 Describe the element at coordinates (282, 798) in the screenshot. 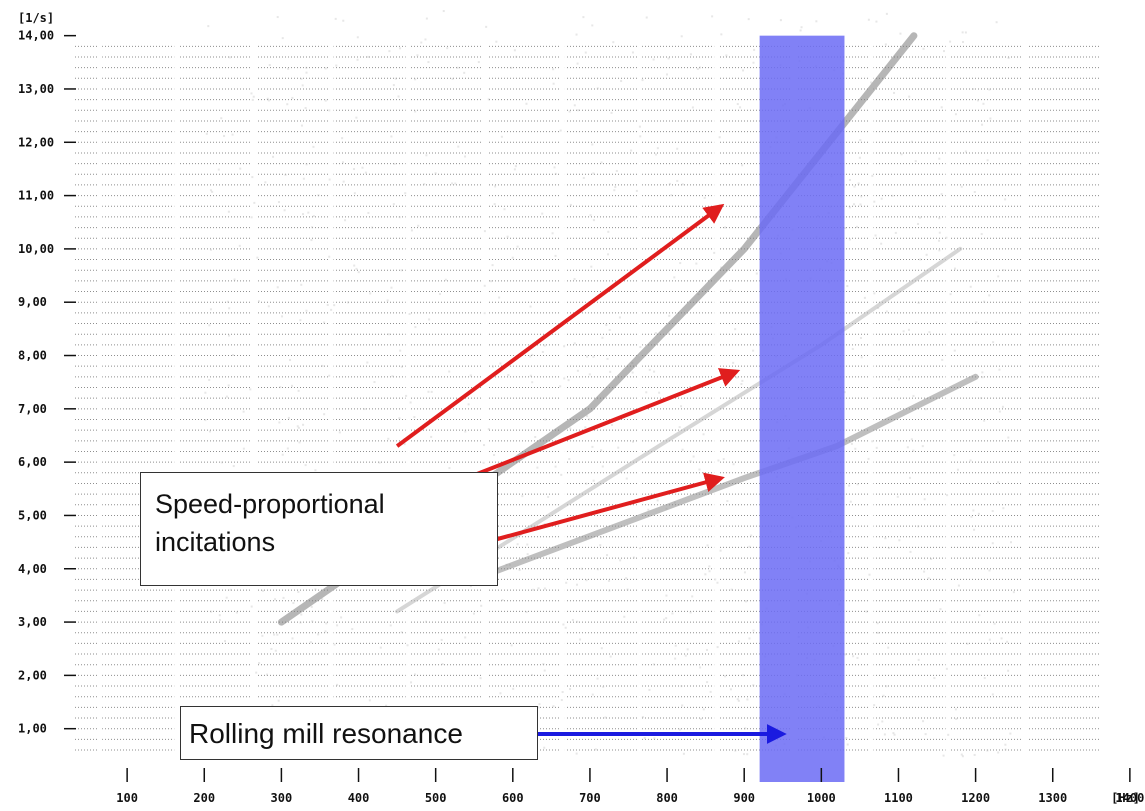

I see `x-tick-label: 300` at that location.